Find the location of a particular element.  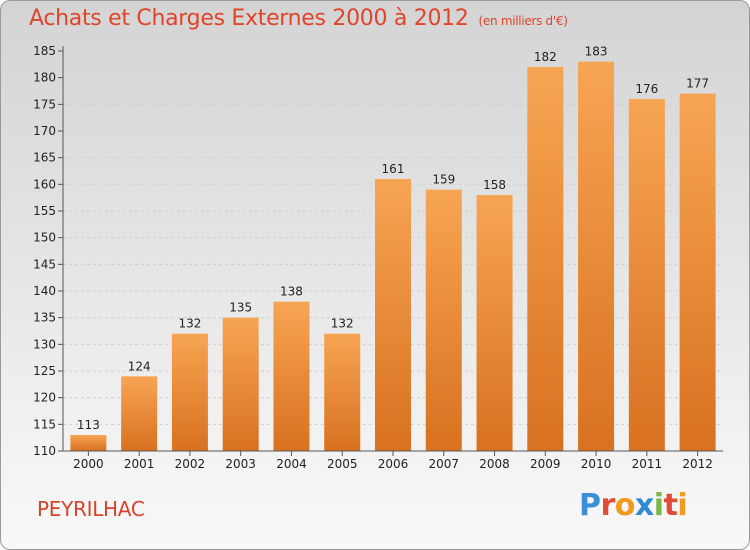

chart-subtitle: (en milliers d'€) is located at coordinates (523, 21).